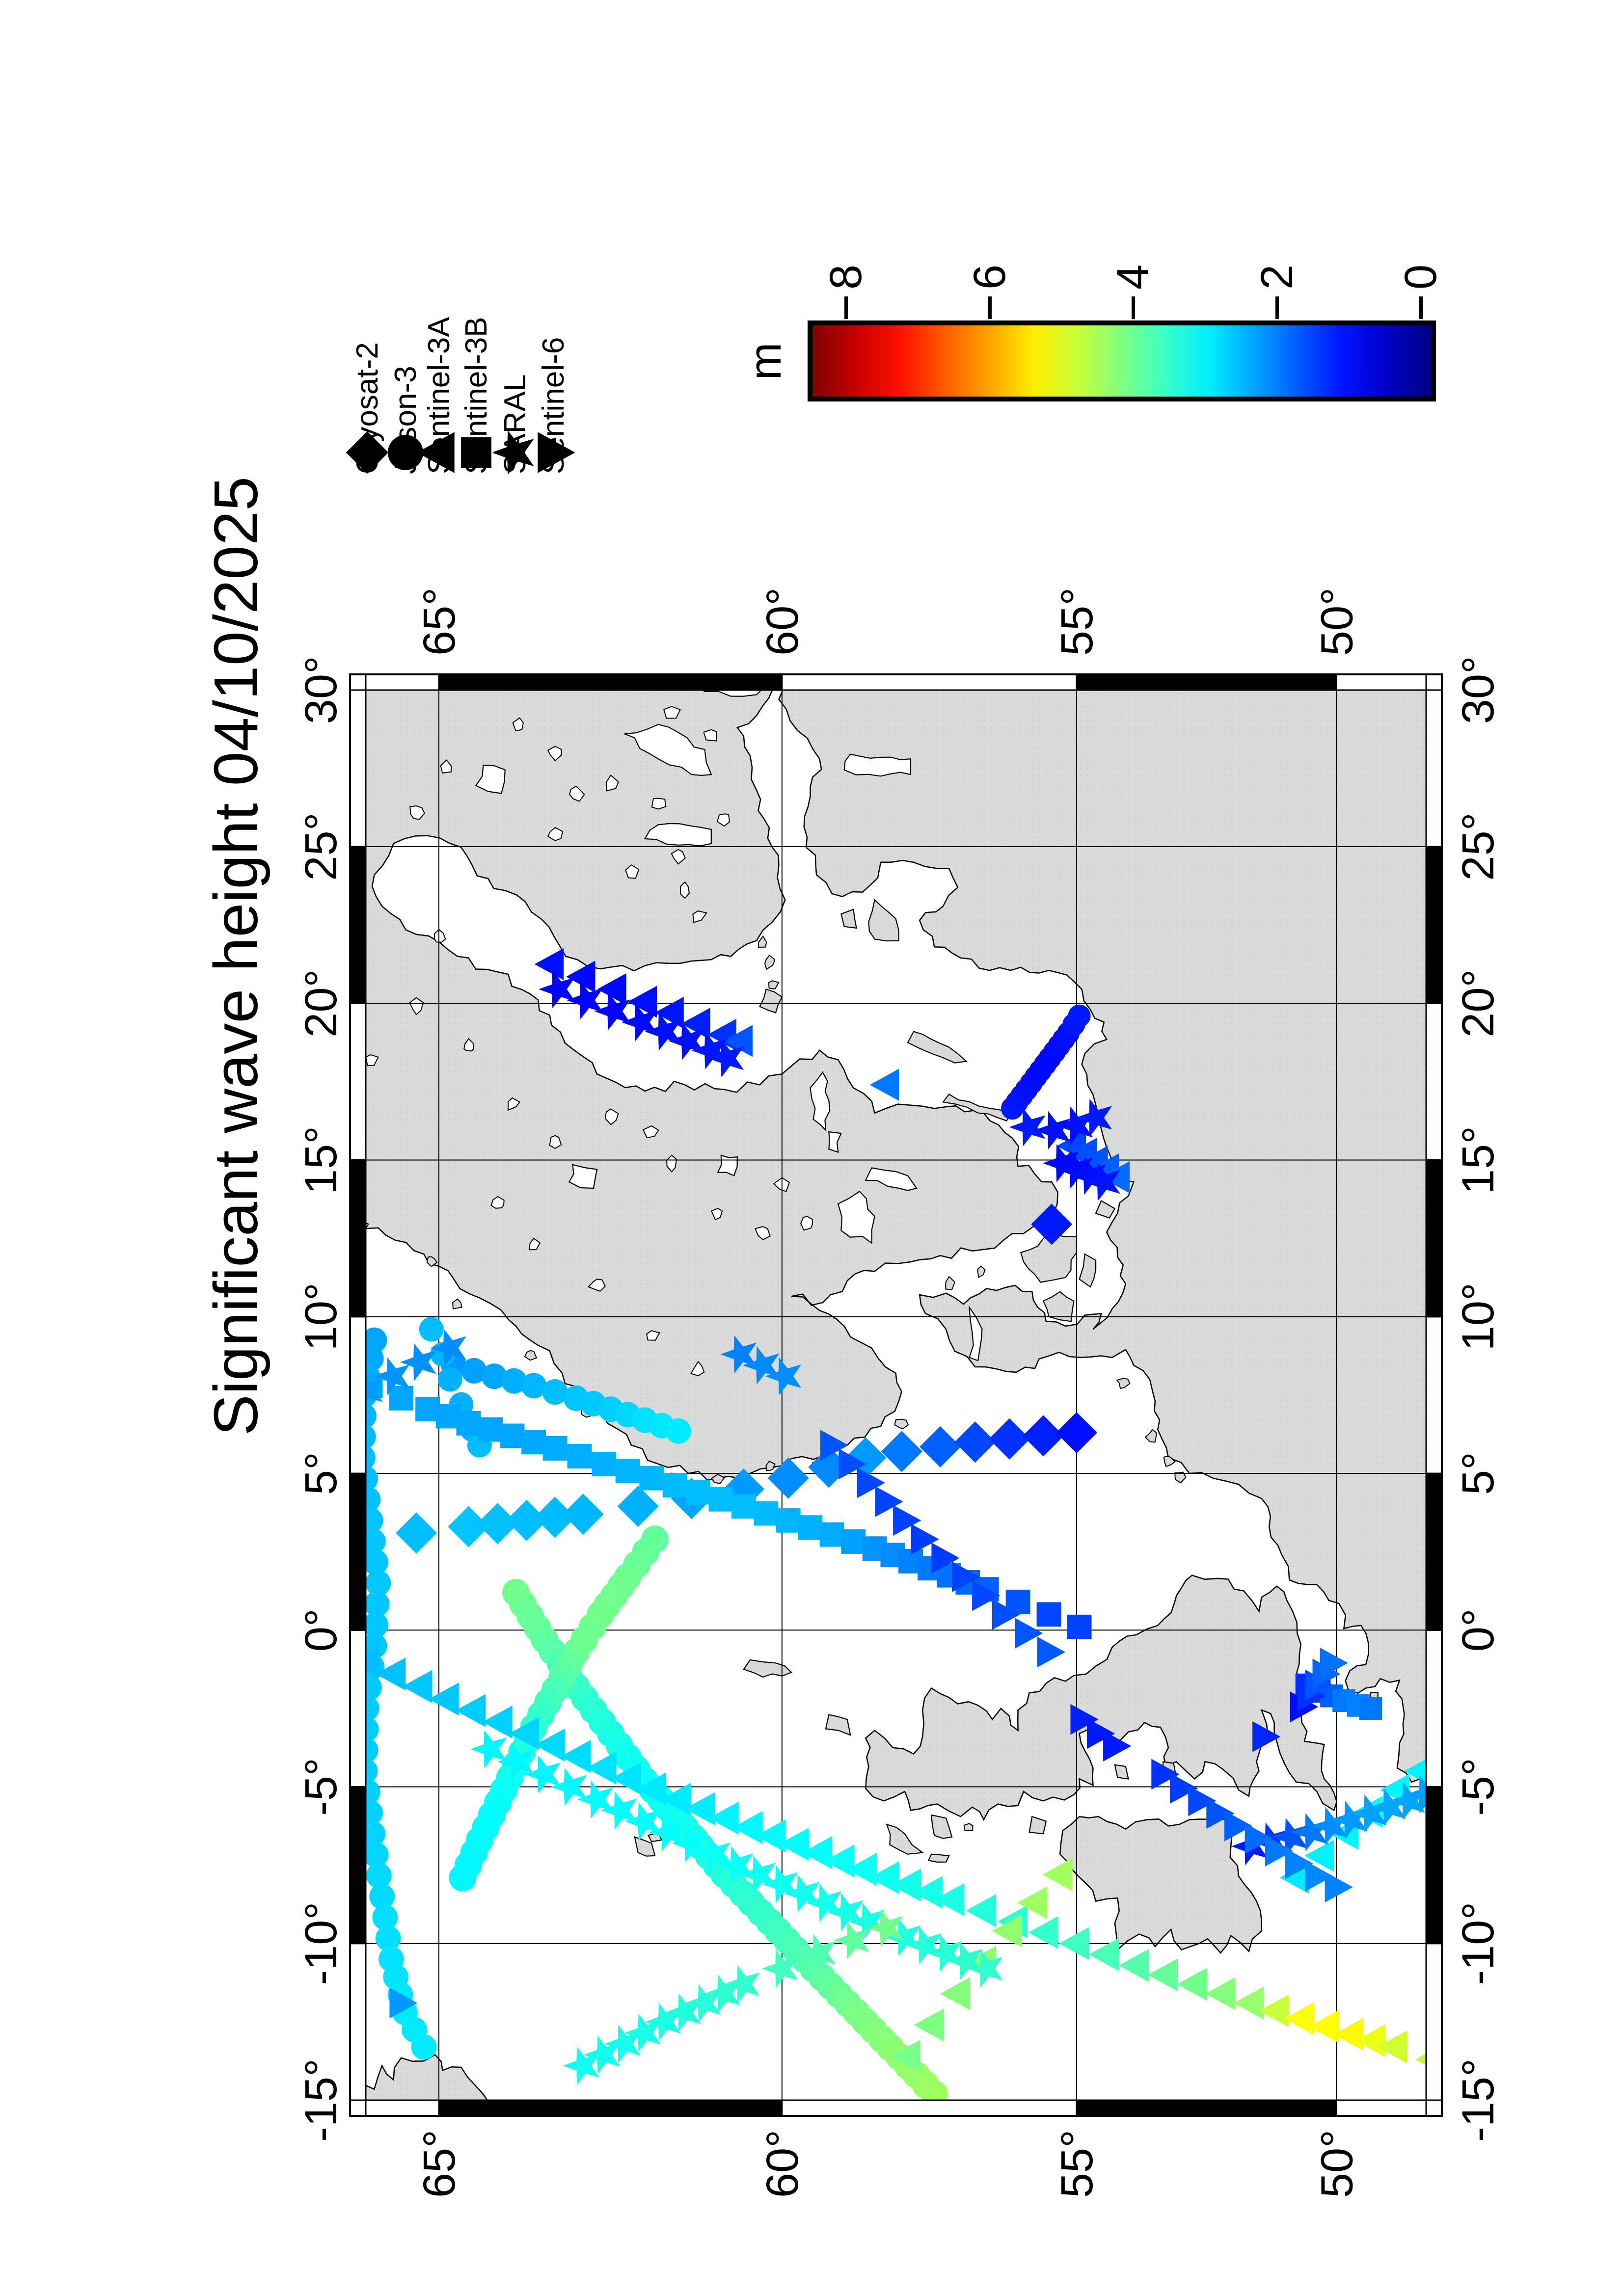 This screenshot has height=2296, width=1623. Describe the element at coordinates (583, 1176) in the screenshot. I see `lake-storsjon` at that location.